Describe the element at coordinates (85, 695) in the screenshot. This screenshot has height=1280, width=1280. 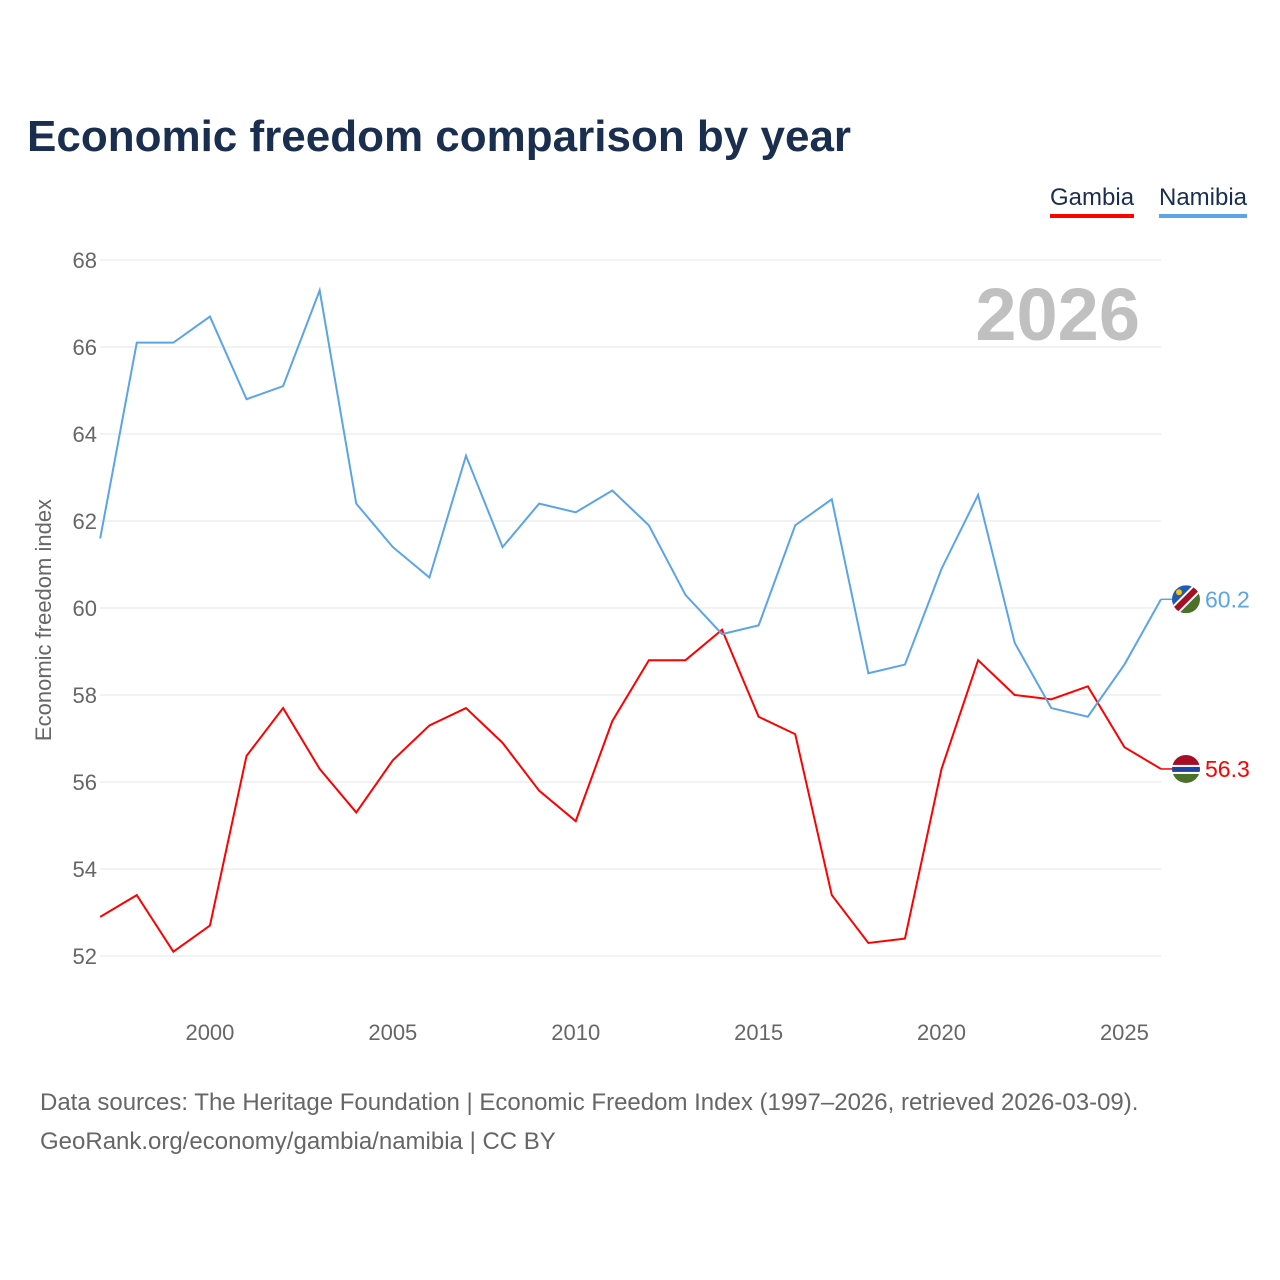
I see `y-tick-label: 58` at that location.